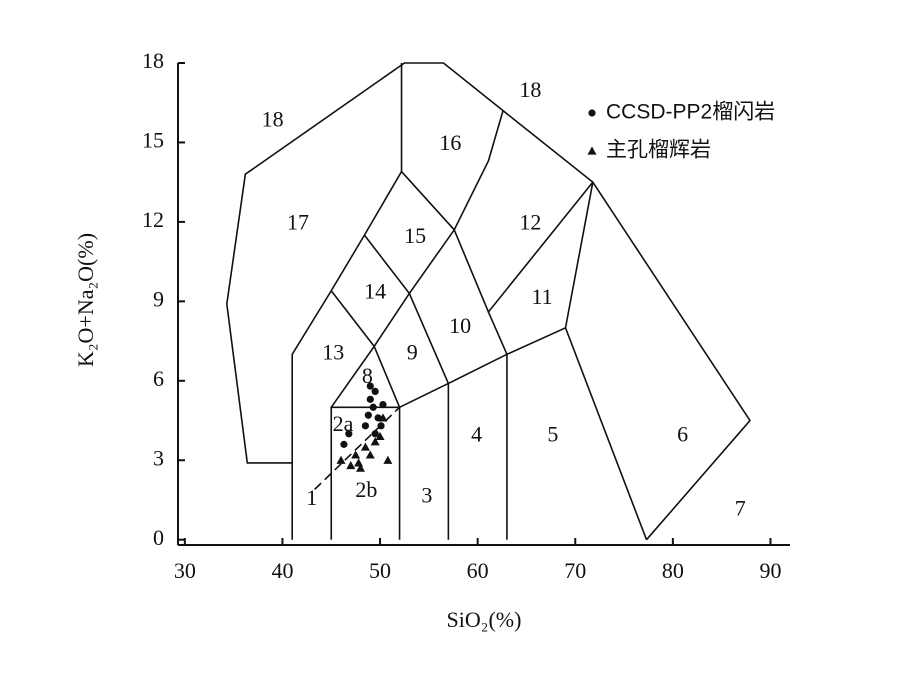 This screenshot has height=700, width=923. What do you see at coordinates (673, 570) in the screenshot?
I see `x-tick-label: 80` at bounding box center [673, 570].